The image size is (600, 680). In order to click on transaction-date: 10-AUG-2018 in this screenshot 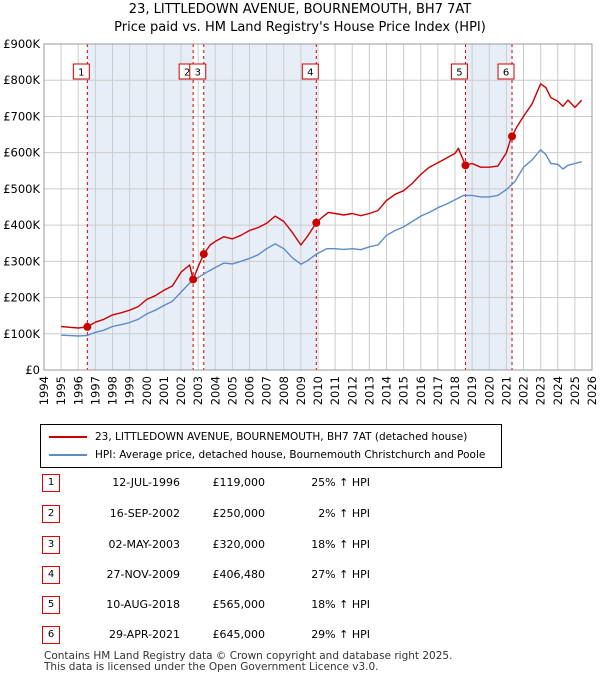, I will do `click(143, 604)`.